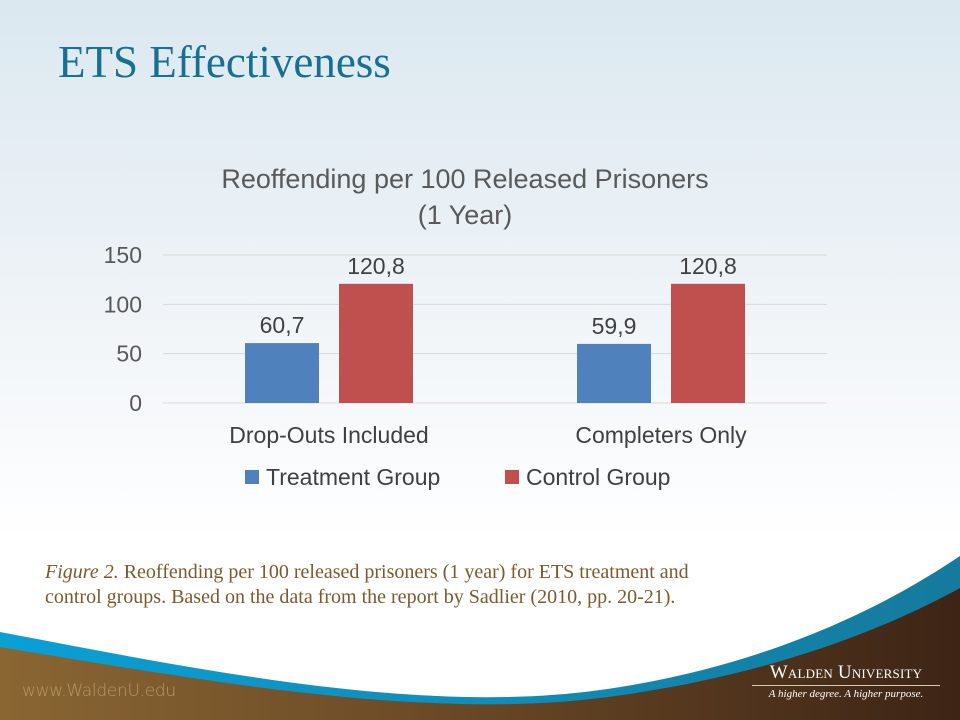 Image resolution: width=960 pixels, height=720 pixels. Describe the element at coordinates (123, 304) in the screenshot. I see `y-tick-label-100: 100` at that location.